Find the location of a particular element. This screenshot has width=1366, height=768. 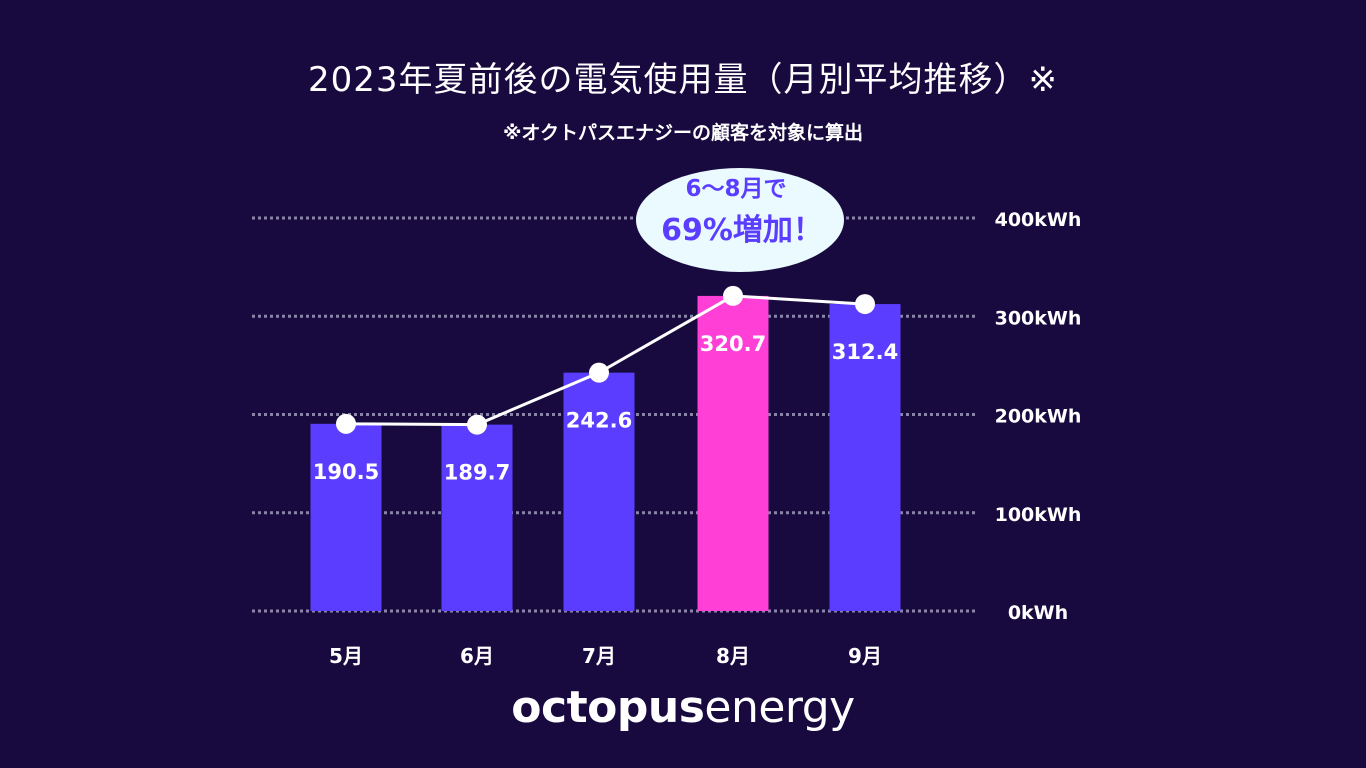

bar-value-label: 312.4 is located at coordinates (865, 352).